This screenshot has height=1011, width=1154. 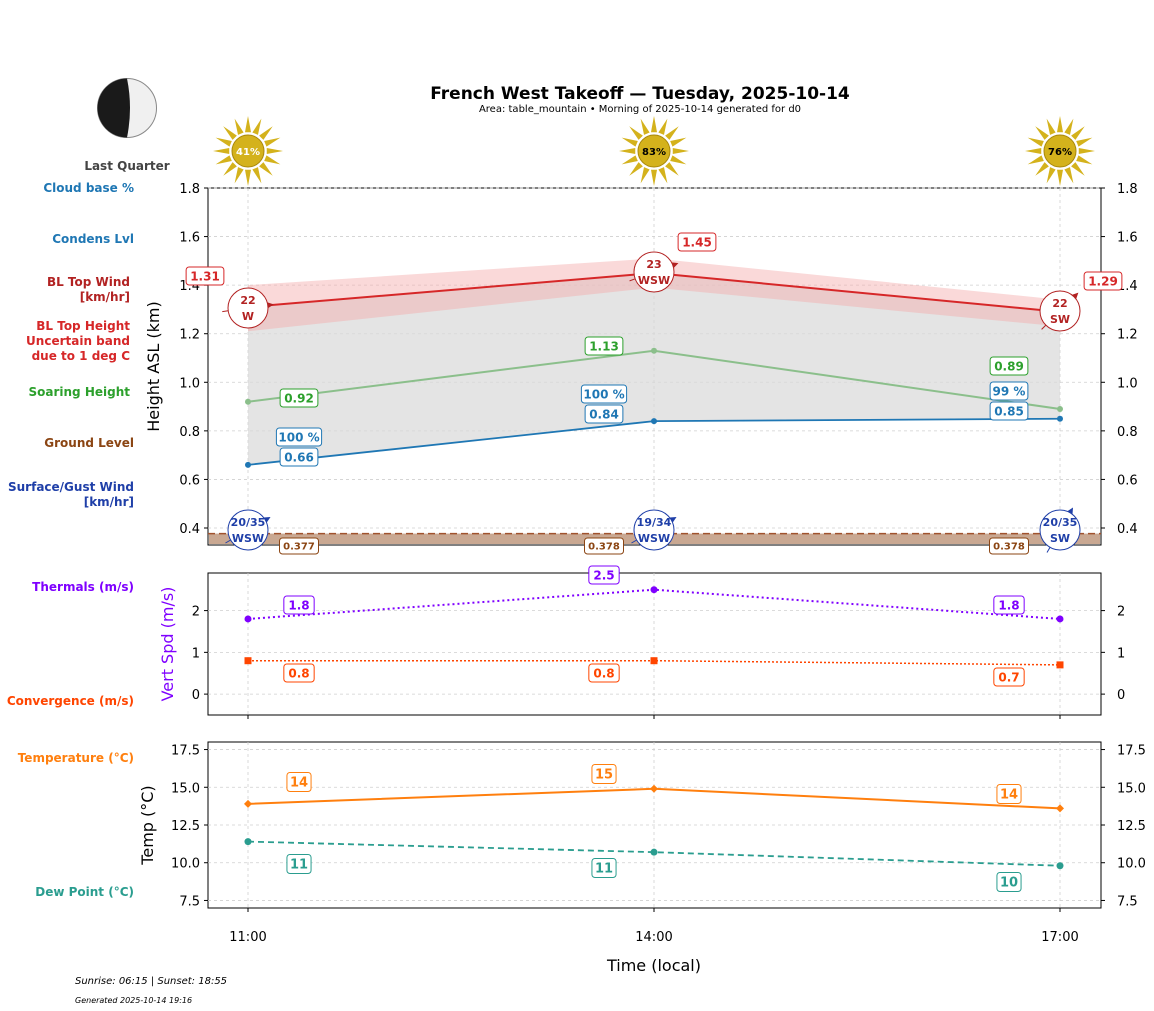 I want to click on surface-wind-circle, so click(x=654, y=530).